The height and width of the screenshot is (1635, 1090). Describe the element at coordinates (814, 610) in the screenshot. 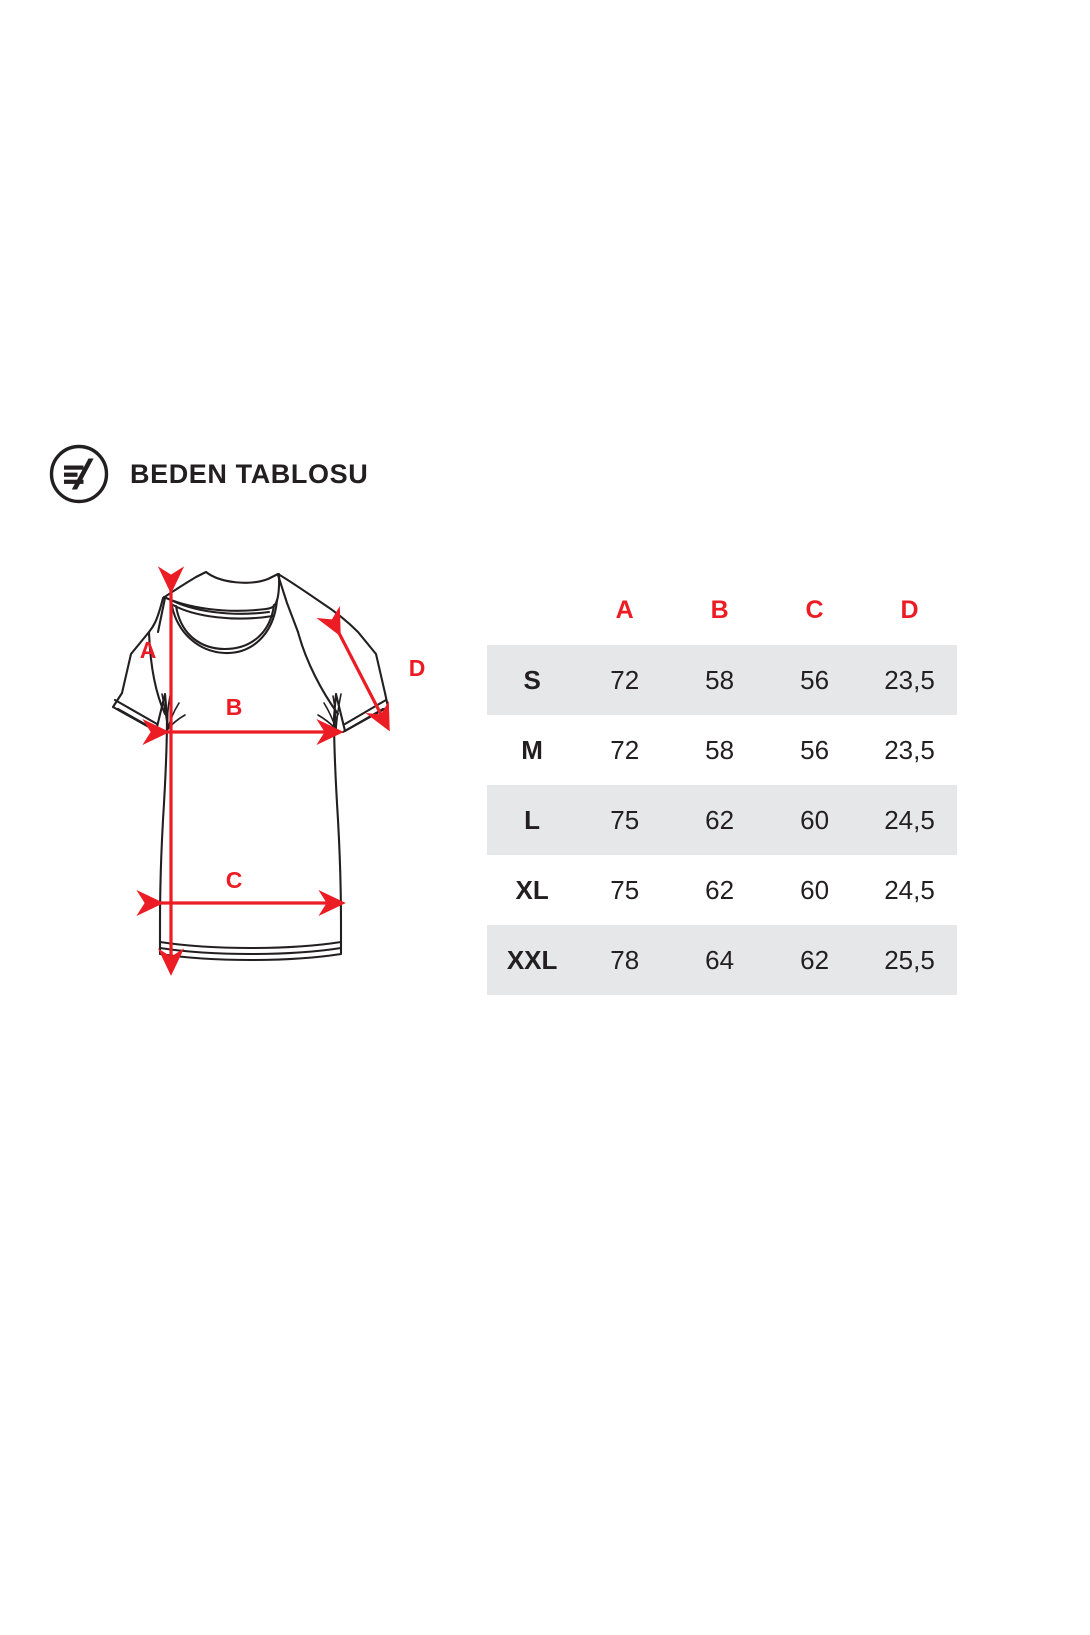

I see `column-header-c: C` at that location.